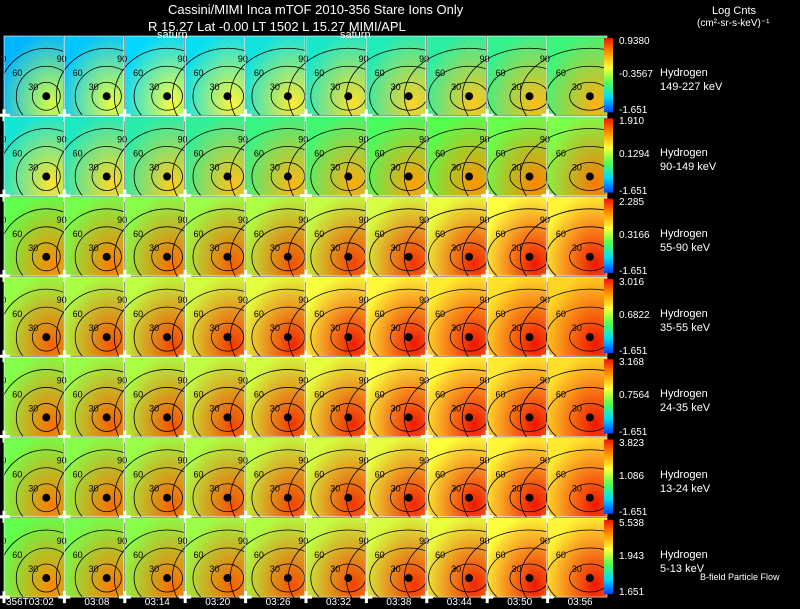  What do you see at coordinates (278, 602) in the screenshot?
I see `x-tick-label: 03:26` at bounding box center [278, 602].